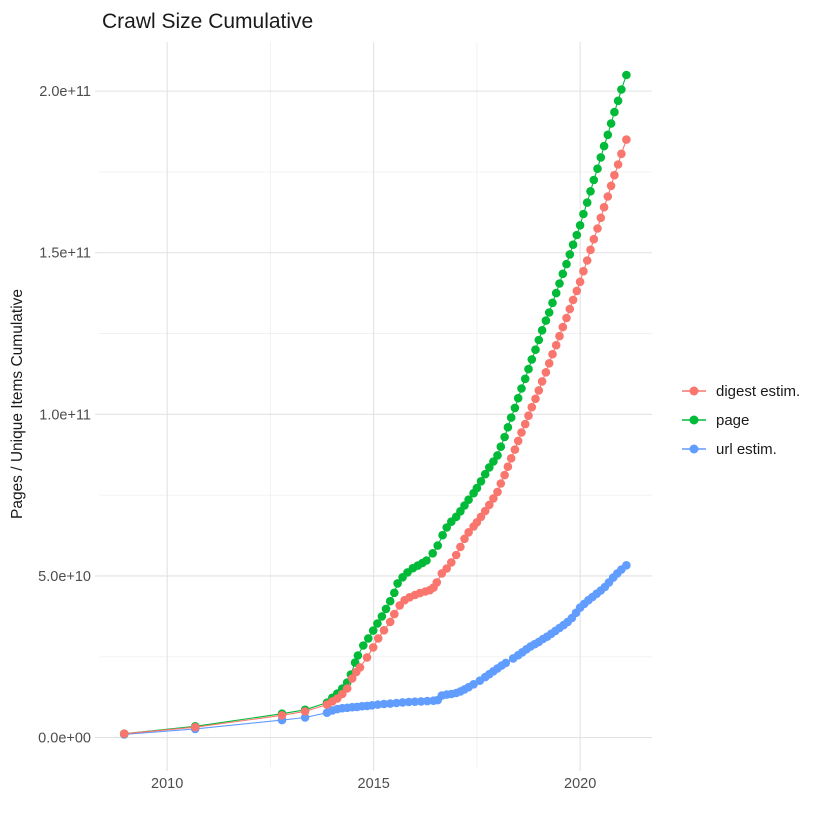 This screenshot has width=826, height=827. Describe the element at coordinates (207, 21) in the screenshot. I see `chart-title: Crawl Size Cumulative` at that location.